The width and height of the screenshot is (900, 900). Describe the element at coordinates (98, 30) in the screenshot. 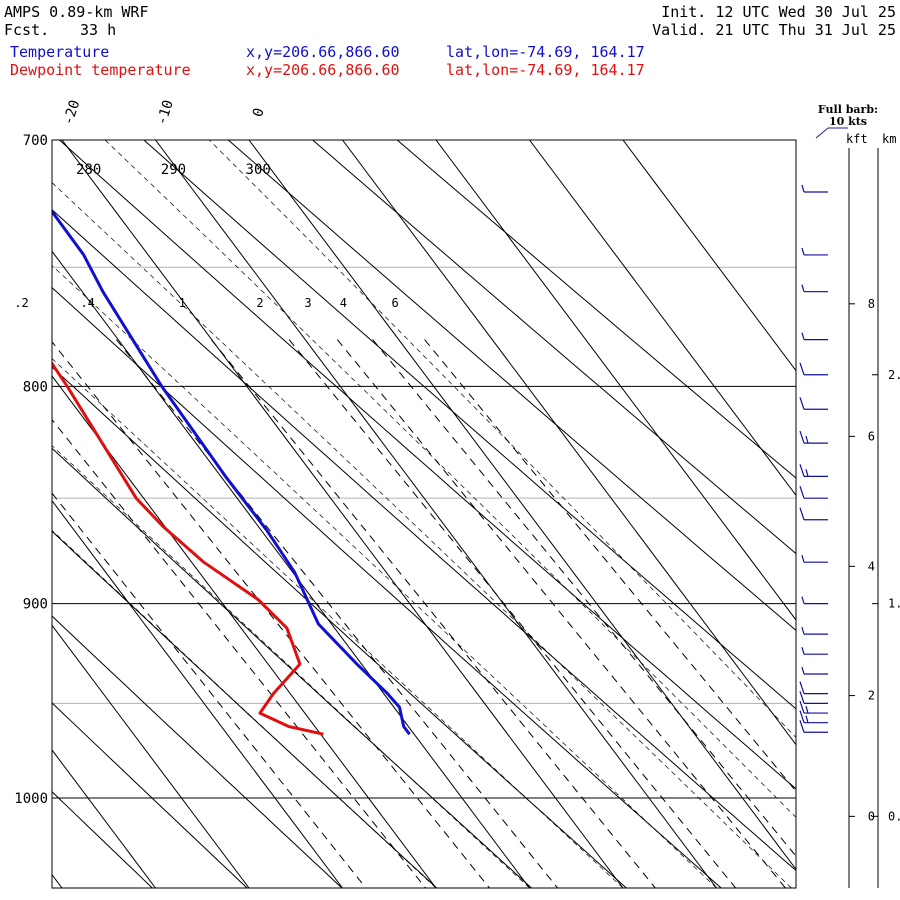

I see `fcst-value: 33 h` at that location.